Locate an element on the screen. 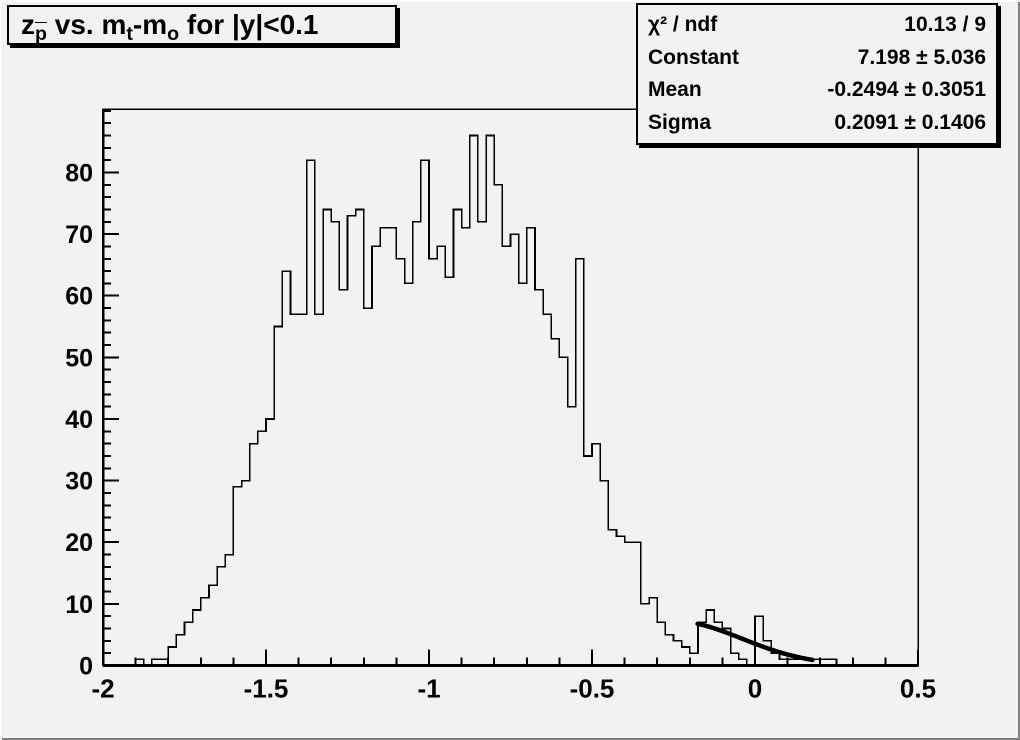 The width and height of the screenshot is (1020, 740). title-text-segment: z is located at coordinates (28, 24).